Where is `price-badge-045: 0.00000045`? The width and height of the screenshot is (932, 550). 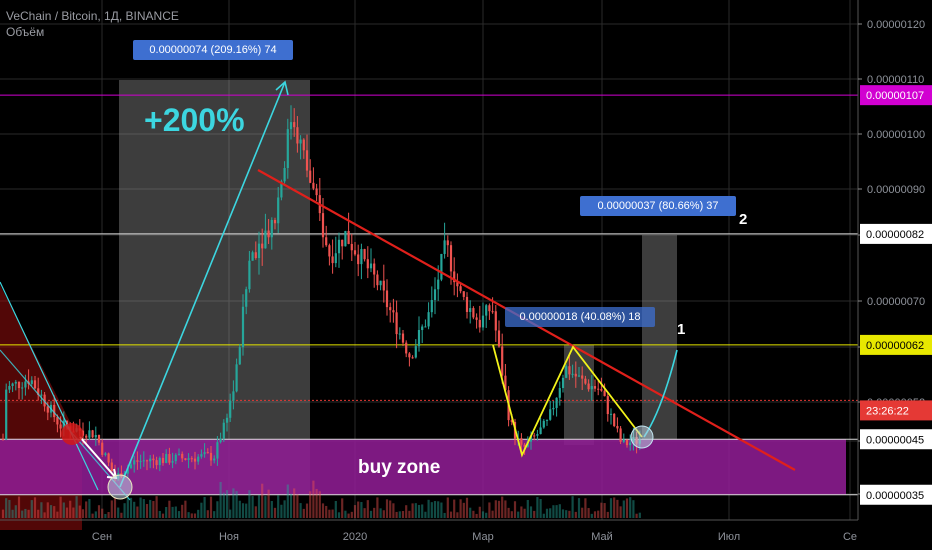 price-badge-045: 0.00000045 is located at coordinates (895, 440).